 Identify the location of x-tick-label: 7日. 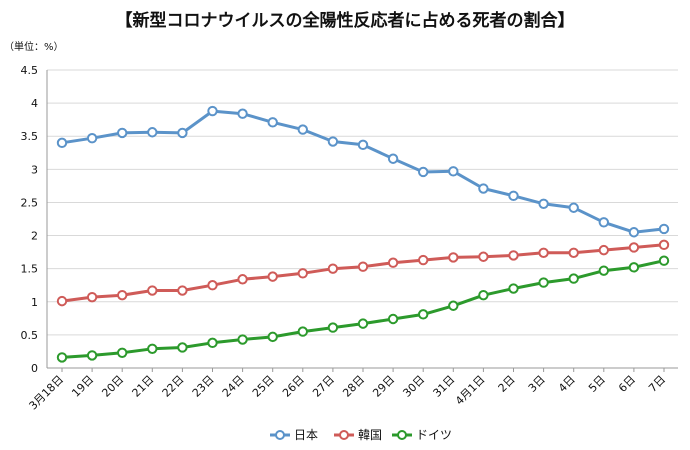
(657, 384).